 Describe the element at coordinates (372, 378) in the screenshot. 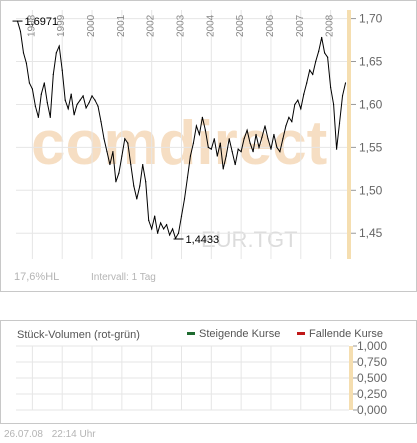

I see `y-tick-label: 0,500` at that location.